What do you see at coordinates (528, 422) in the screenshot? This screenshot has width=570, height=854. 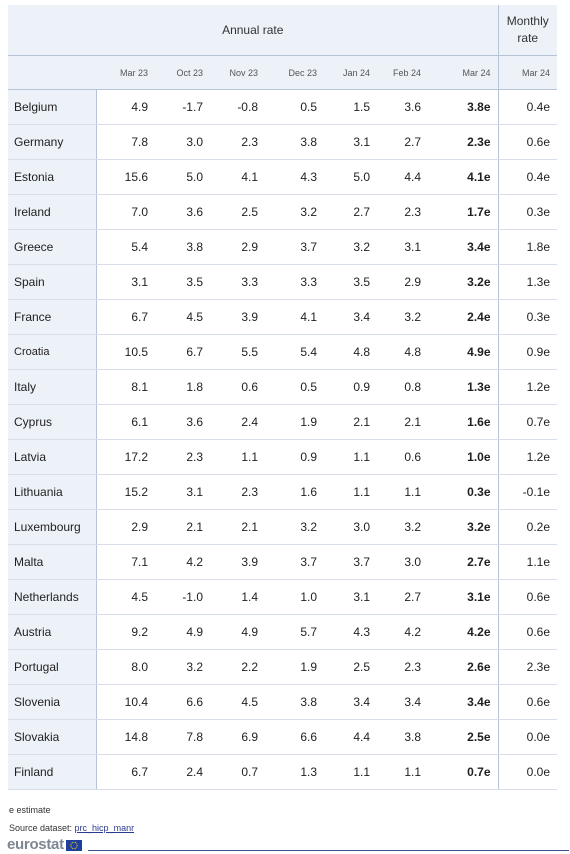 I see `monthly-rate-cell: 0.7e` at bounding box center [528, 422].